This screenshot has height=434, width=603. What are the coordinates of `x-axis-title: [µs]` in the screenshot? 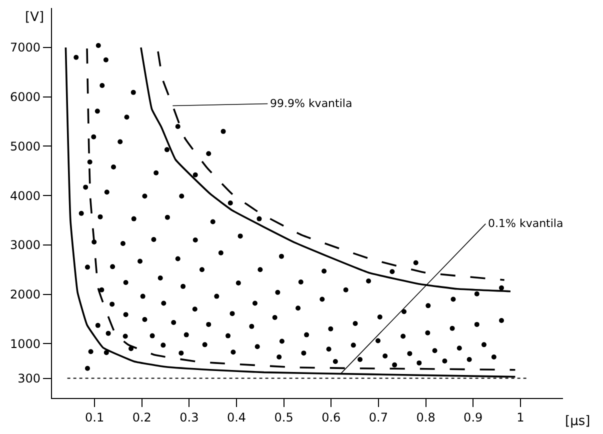 It's located at (577, 421).